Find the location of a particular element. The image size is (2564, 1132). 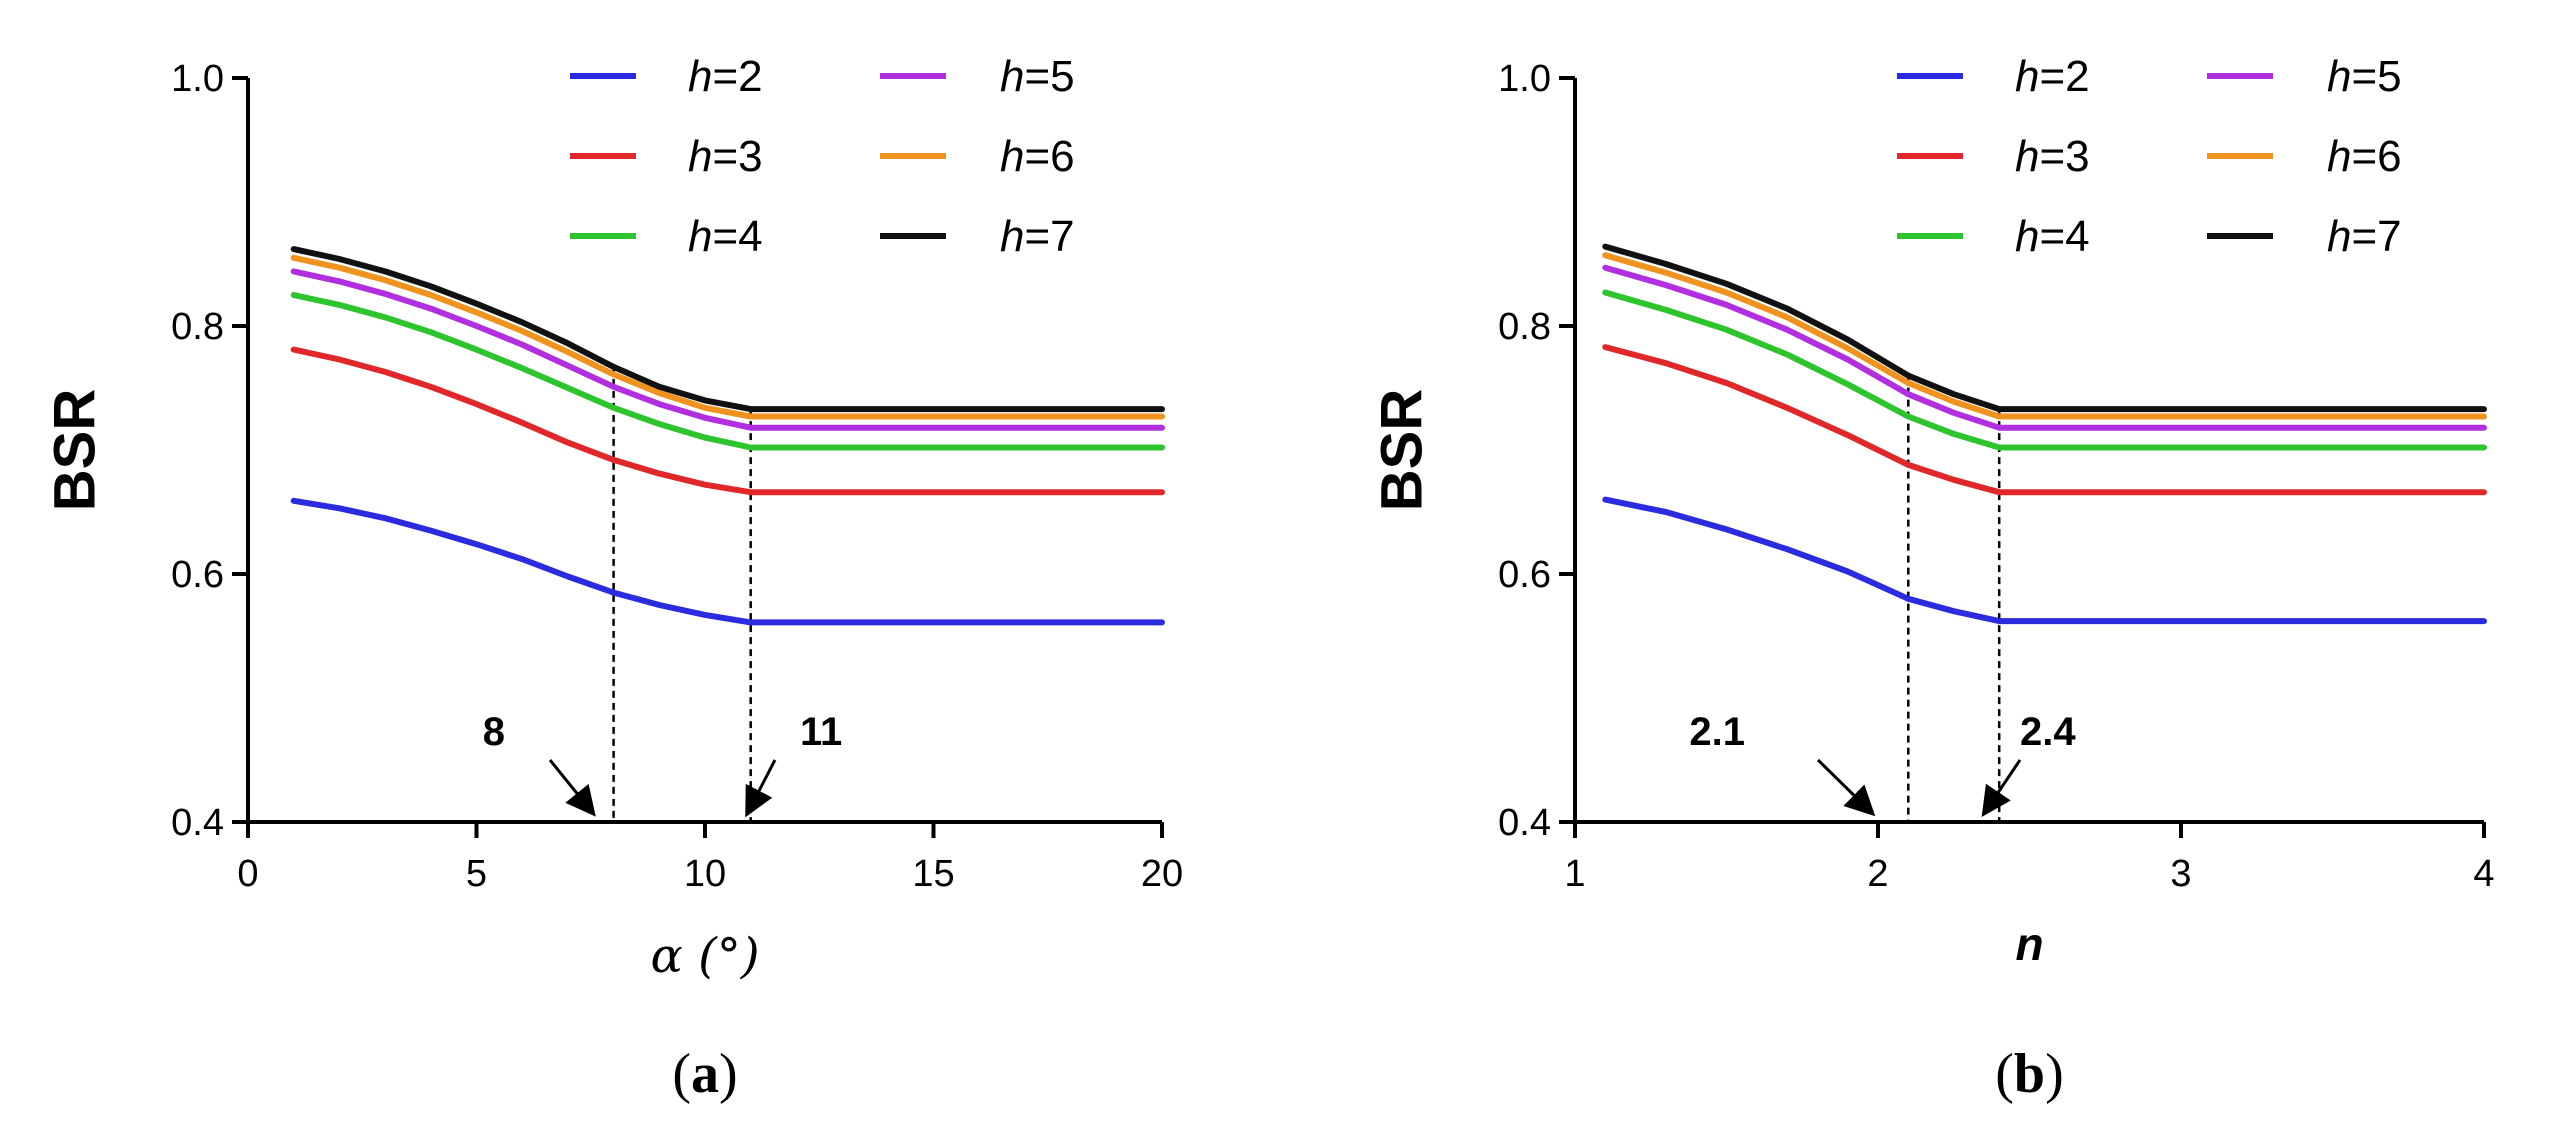

x-tick-label: 20 is located at coordinates (1162, 874).